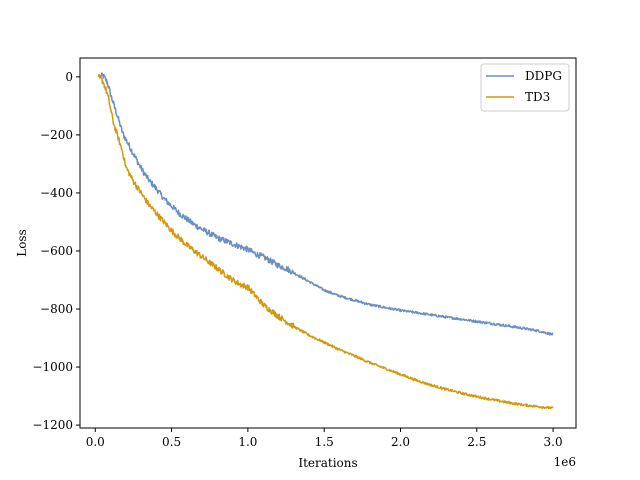  Describe the element at coordinates (69, 77) in the screenshot. I see `y-tick-label: 0` at that location.